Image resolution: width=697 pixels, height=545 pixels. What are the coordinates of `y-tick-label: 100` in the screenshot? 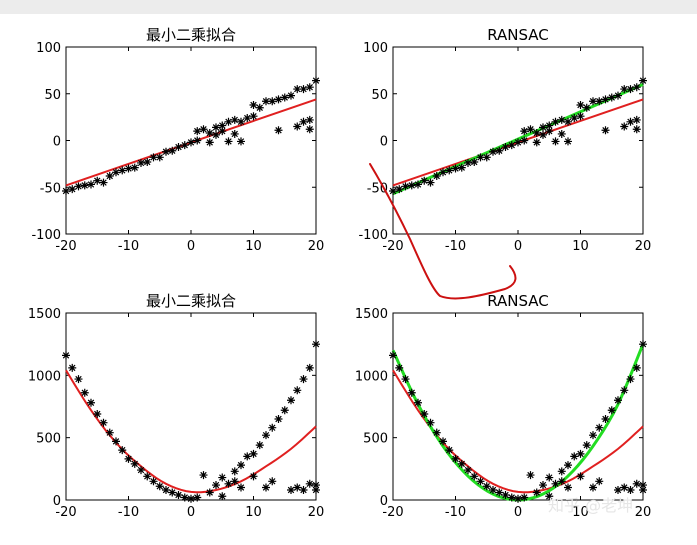 It's located at (48, 48).